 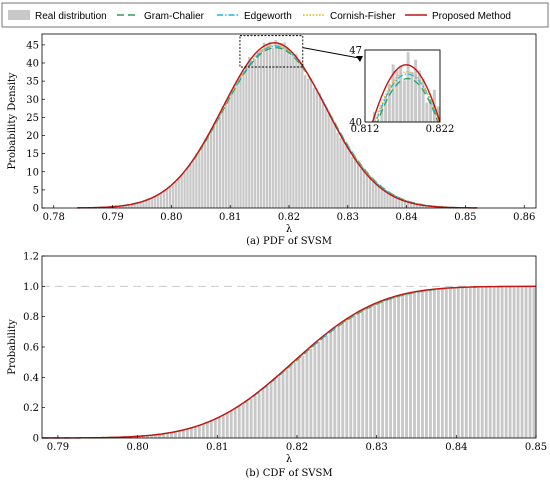 I want to click on inset-curve-edgeworth, so click(x=407, y=97).